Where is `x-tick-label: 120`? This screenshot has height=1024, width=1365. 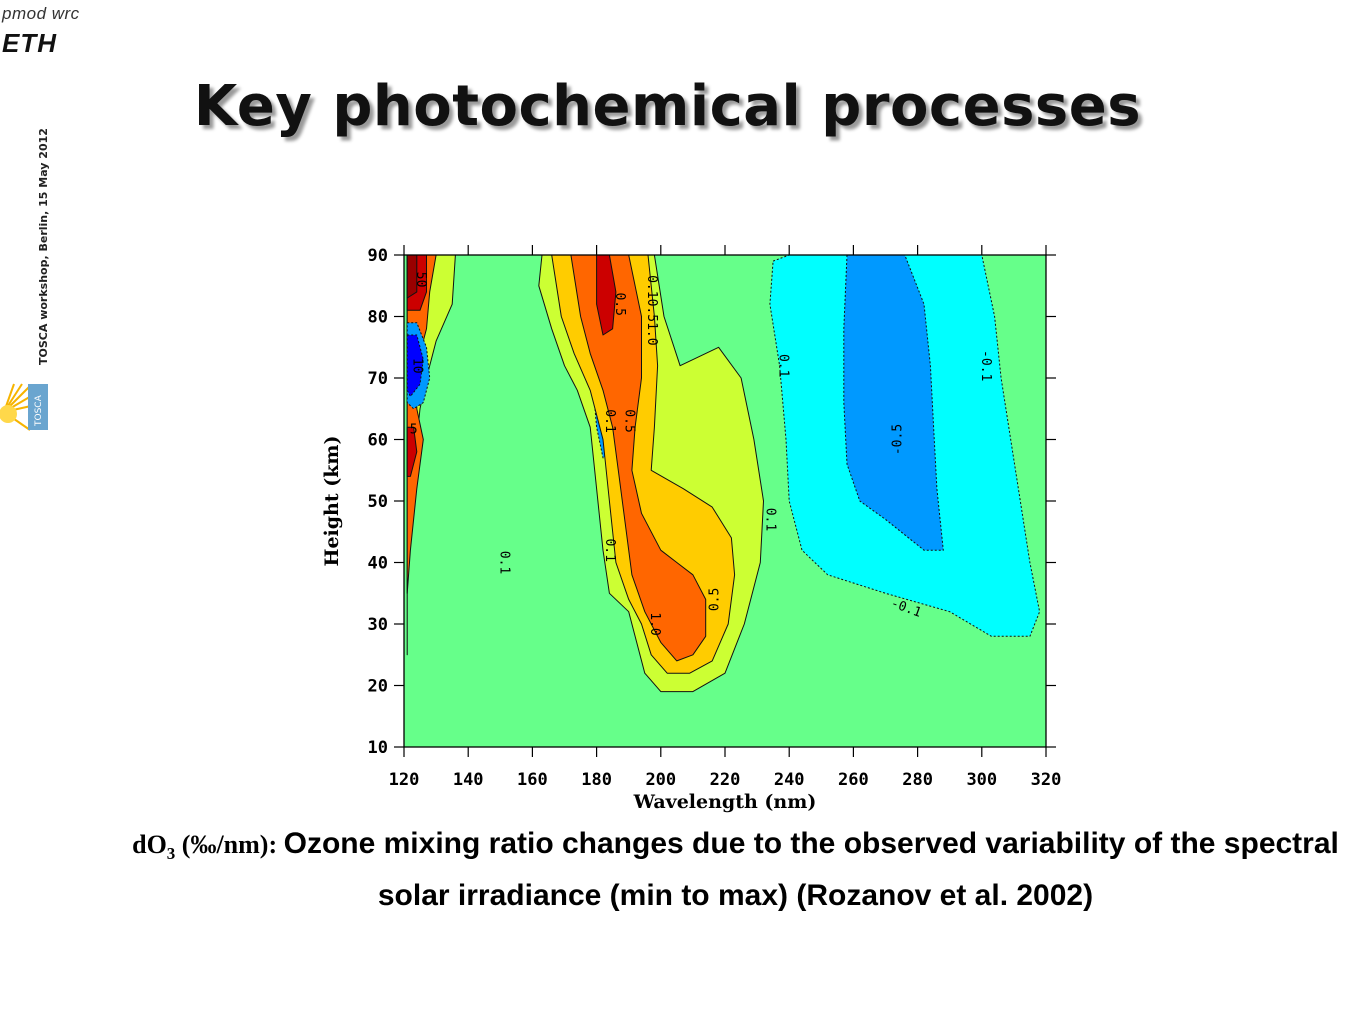 x-tick-label: 120 is located at coordinates (404, 780).